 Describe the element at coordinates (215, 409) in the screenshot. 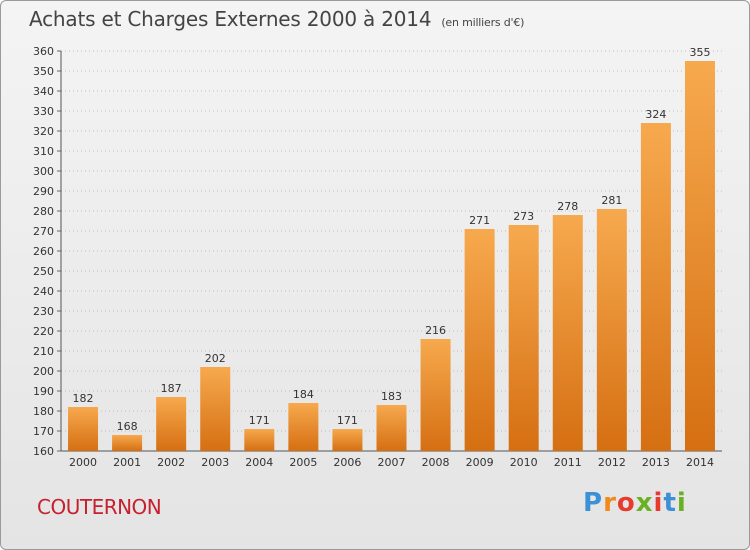

I see `bar-2003` at that location.